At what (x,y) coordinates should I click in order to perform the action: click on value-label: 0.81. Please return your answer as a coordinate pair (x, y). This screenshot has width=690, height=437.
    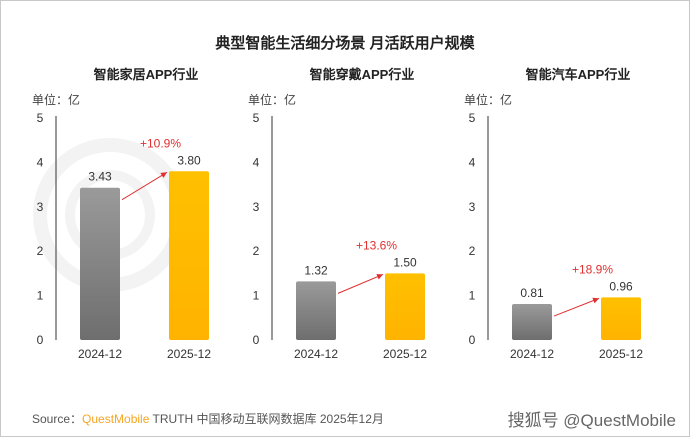
    Looking at the image, I should click on (532, 293).